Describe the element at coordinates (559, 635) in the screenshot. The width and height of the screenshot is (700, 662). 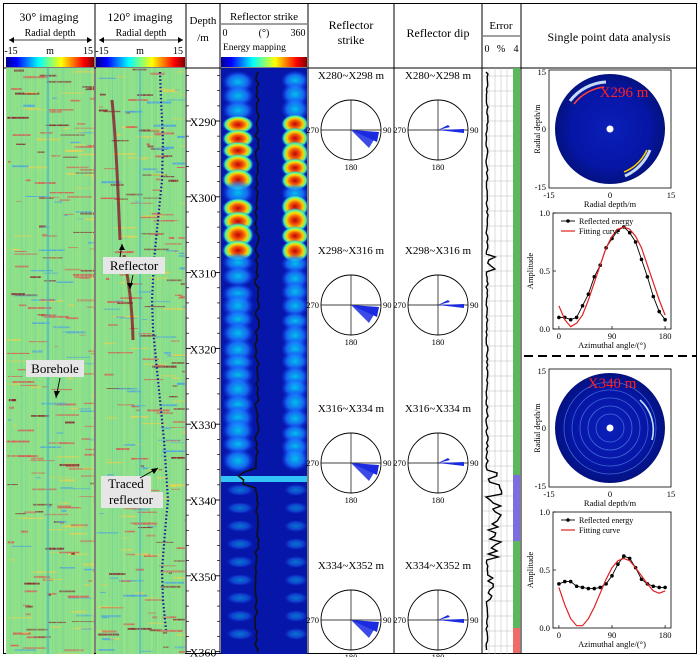
I see `chart-xtick: 0` at that location.